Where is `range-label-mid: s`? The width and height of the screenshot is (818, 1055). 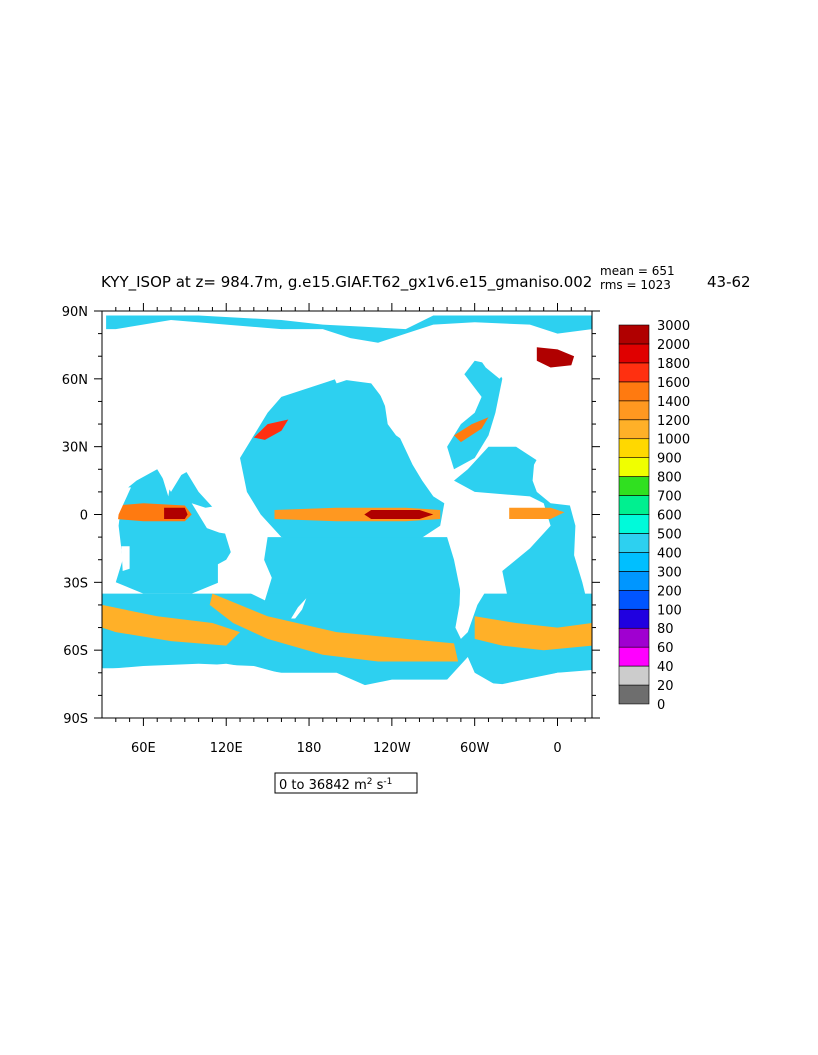
range-label-mid: s is located at coordinates (377, 785).